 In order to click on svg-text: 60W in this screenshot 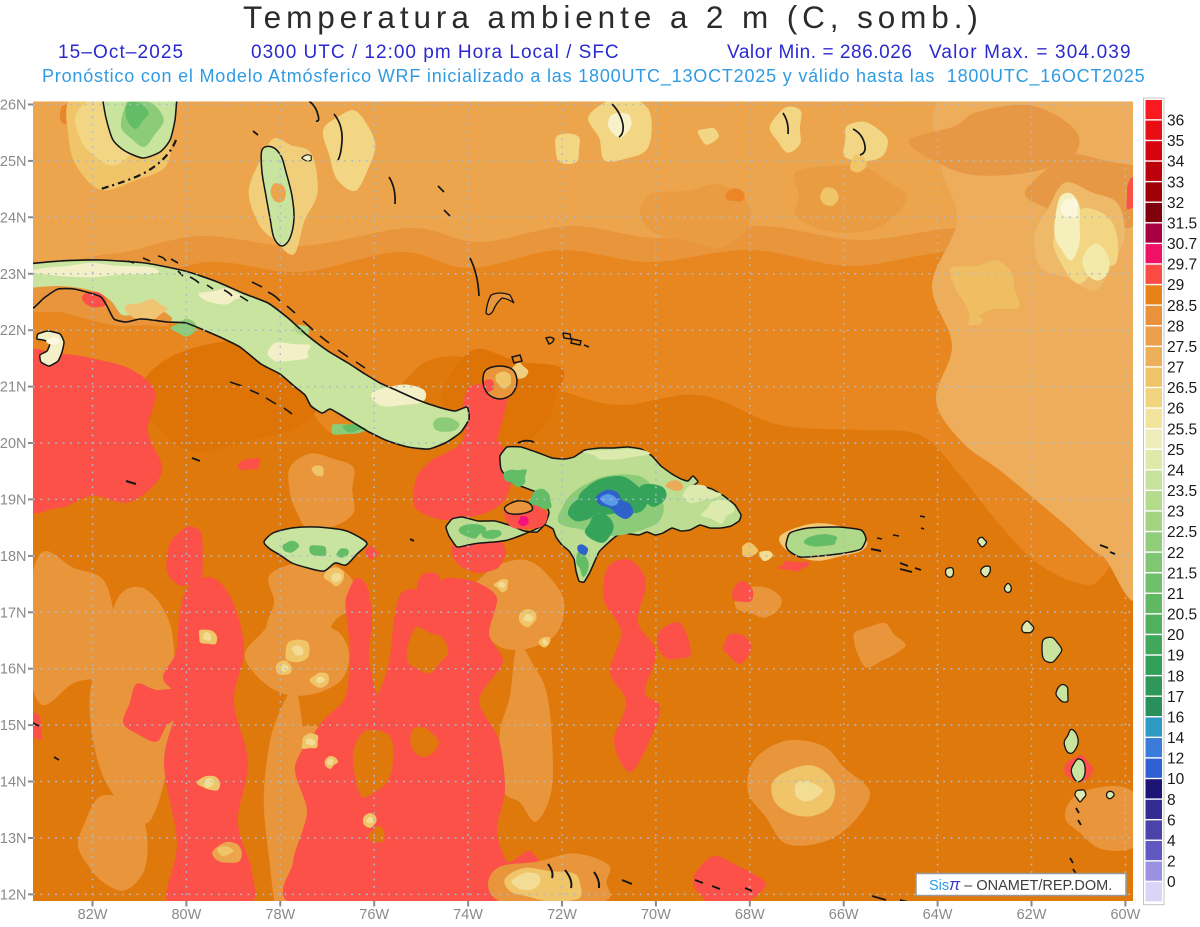, I will do `click(1125, 915)`.